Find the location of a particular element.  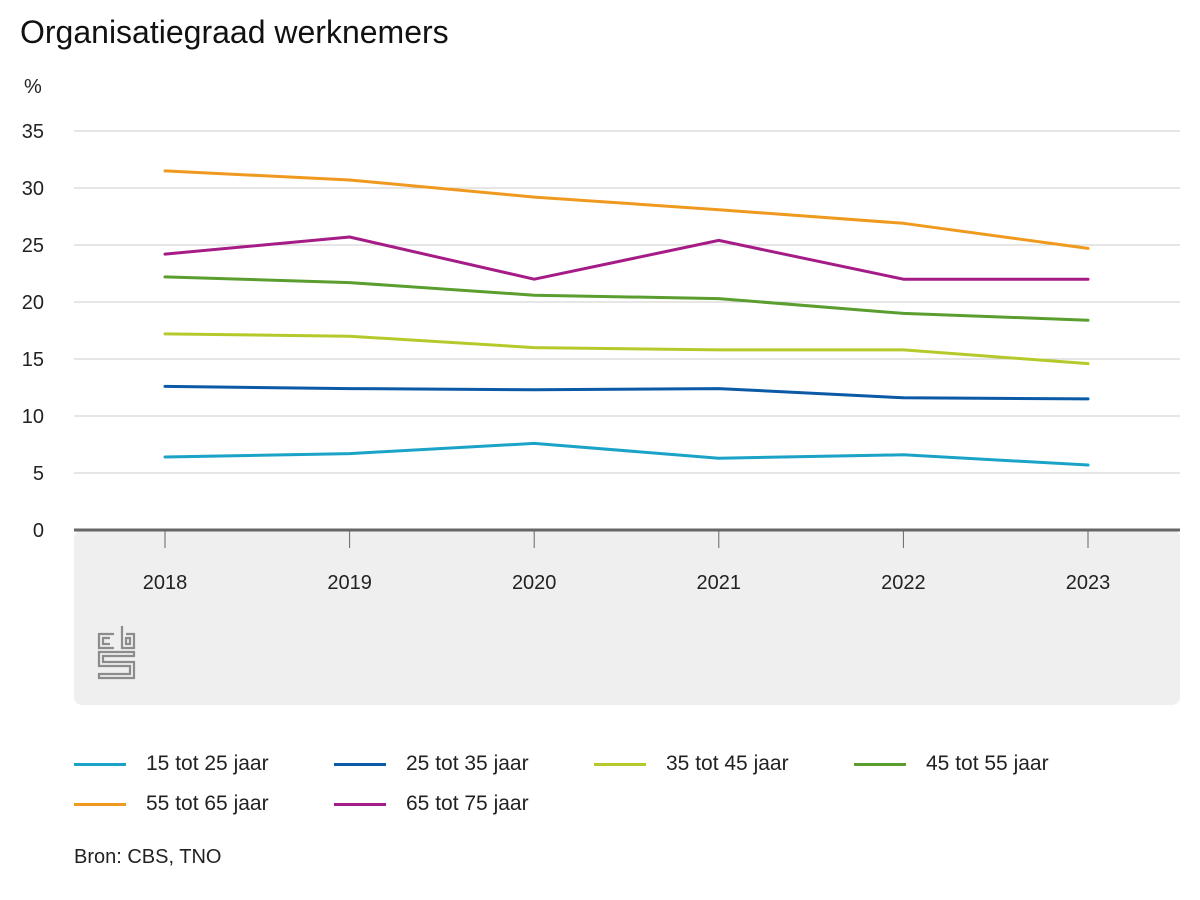

legend-label: 35 tot 45 jaar is located at coordinates (727, 763).